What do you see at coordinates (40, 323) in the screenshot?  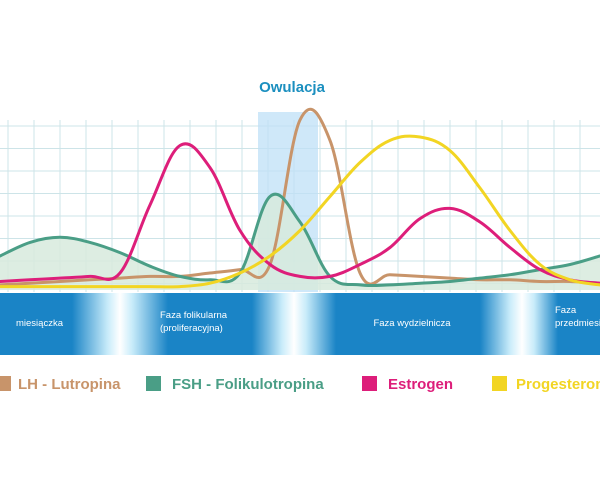 I see `phase-label: miesiączka` at bounding box center [40, 323].